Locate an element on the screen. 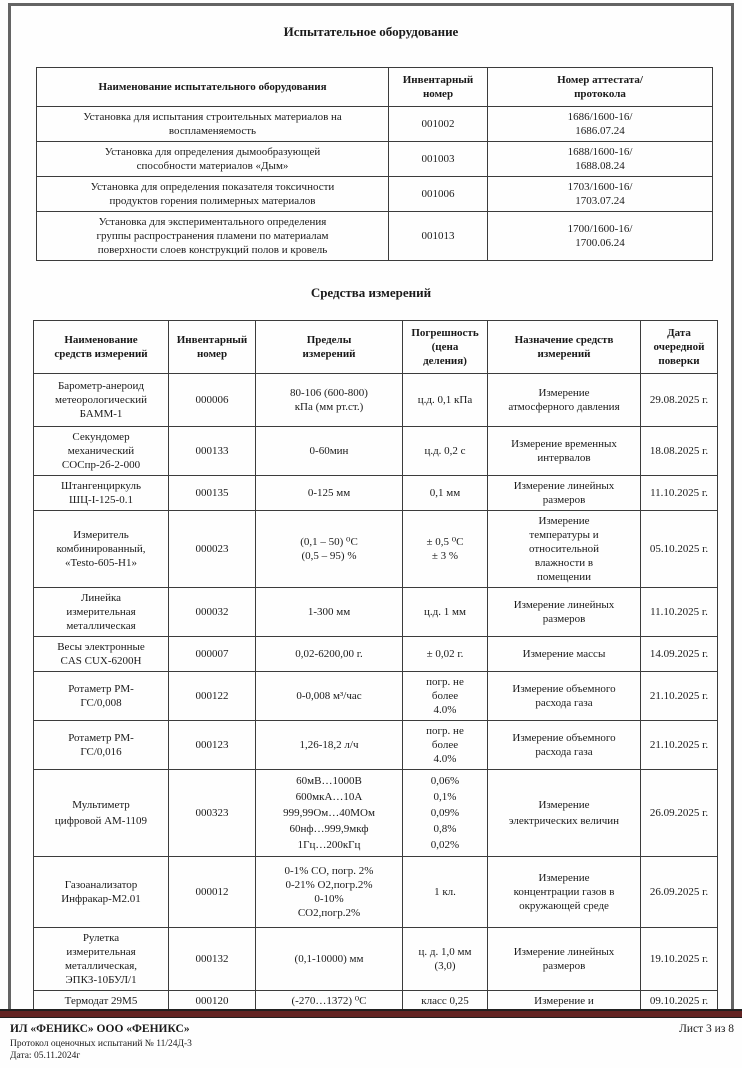  table-cell: ц. д. 1,0 мм (3,0) is located at coordinates (445, 959).